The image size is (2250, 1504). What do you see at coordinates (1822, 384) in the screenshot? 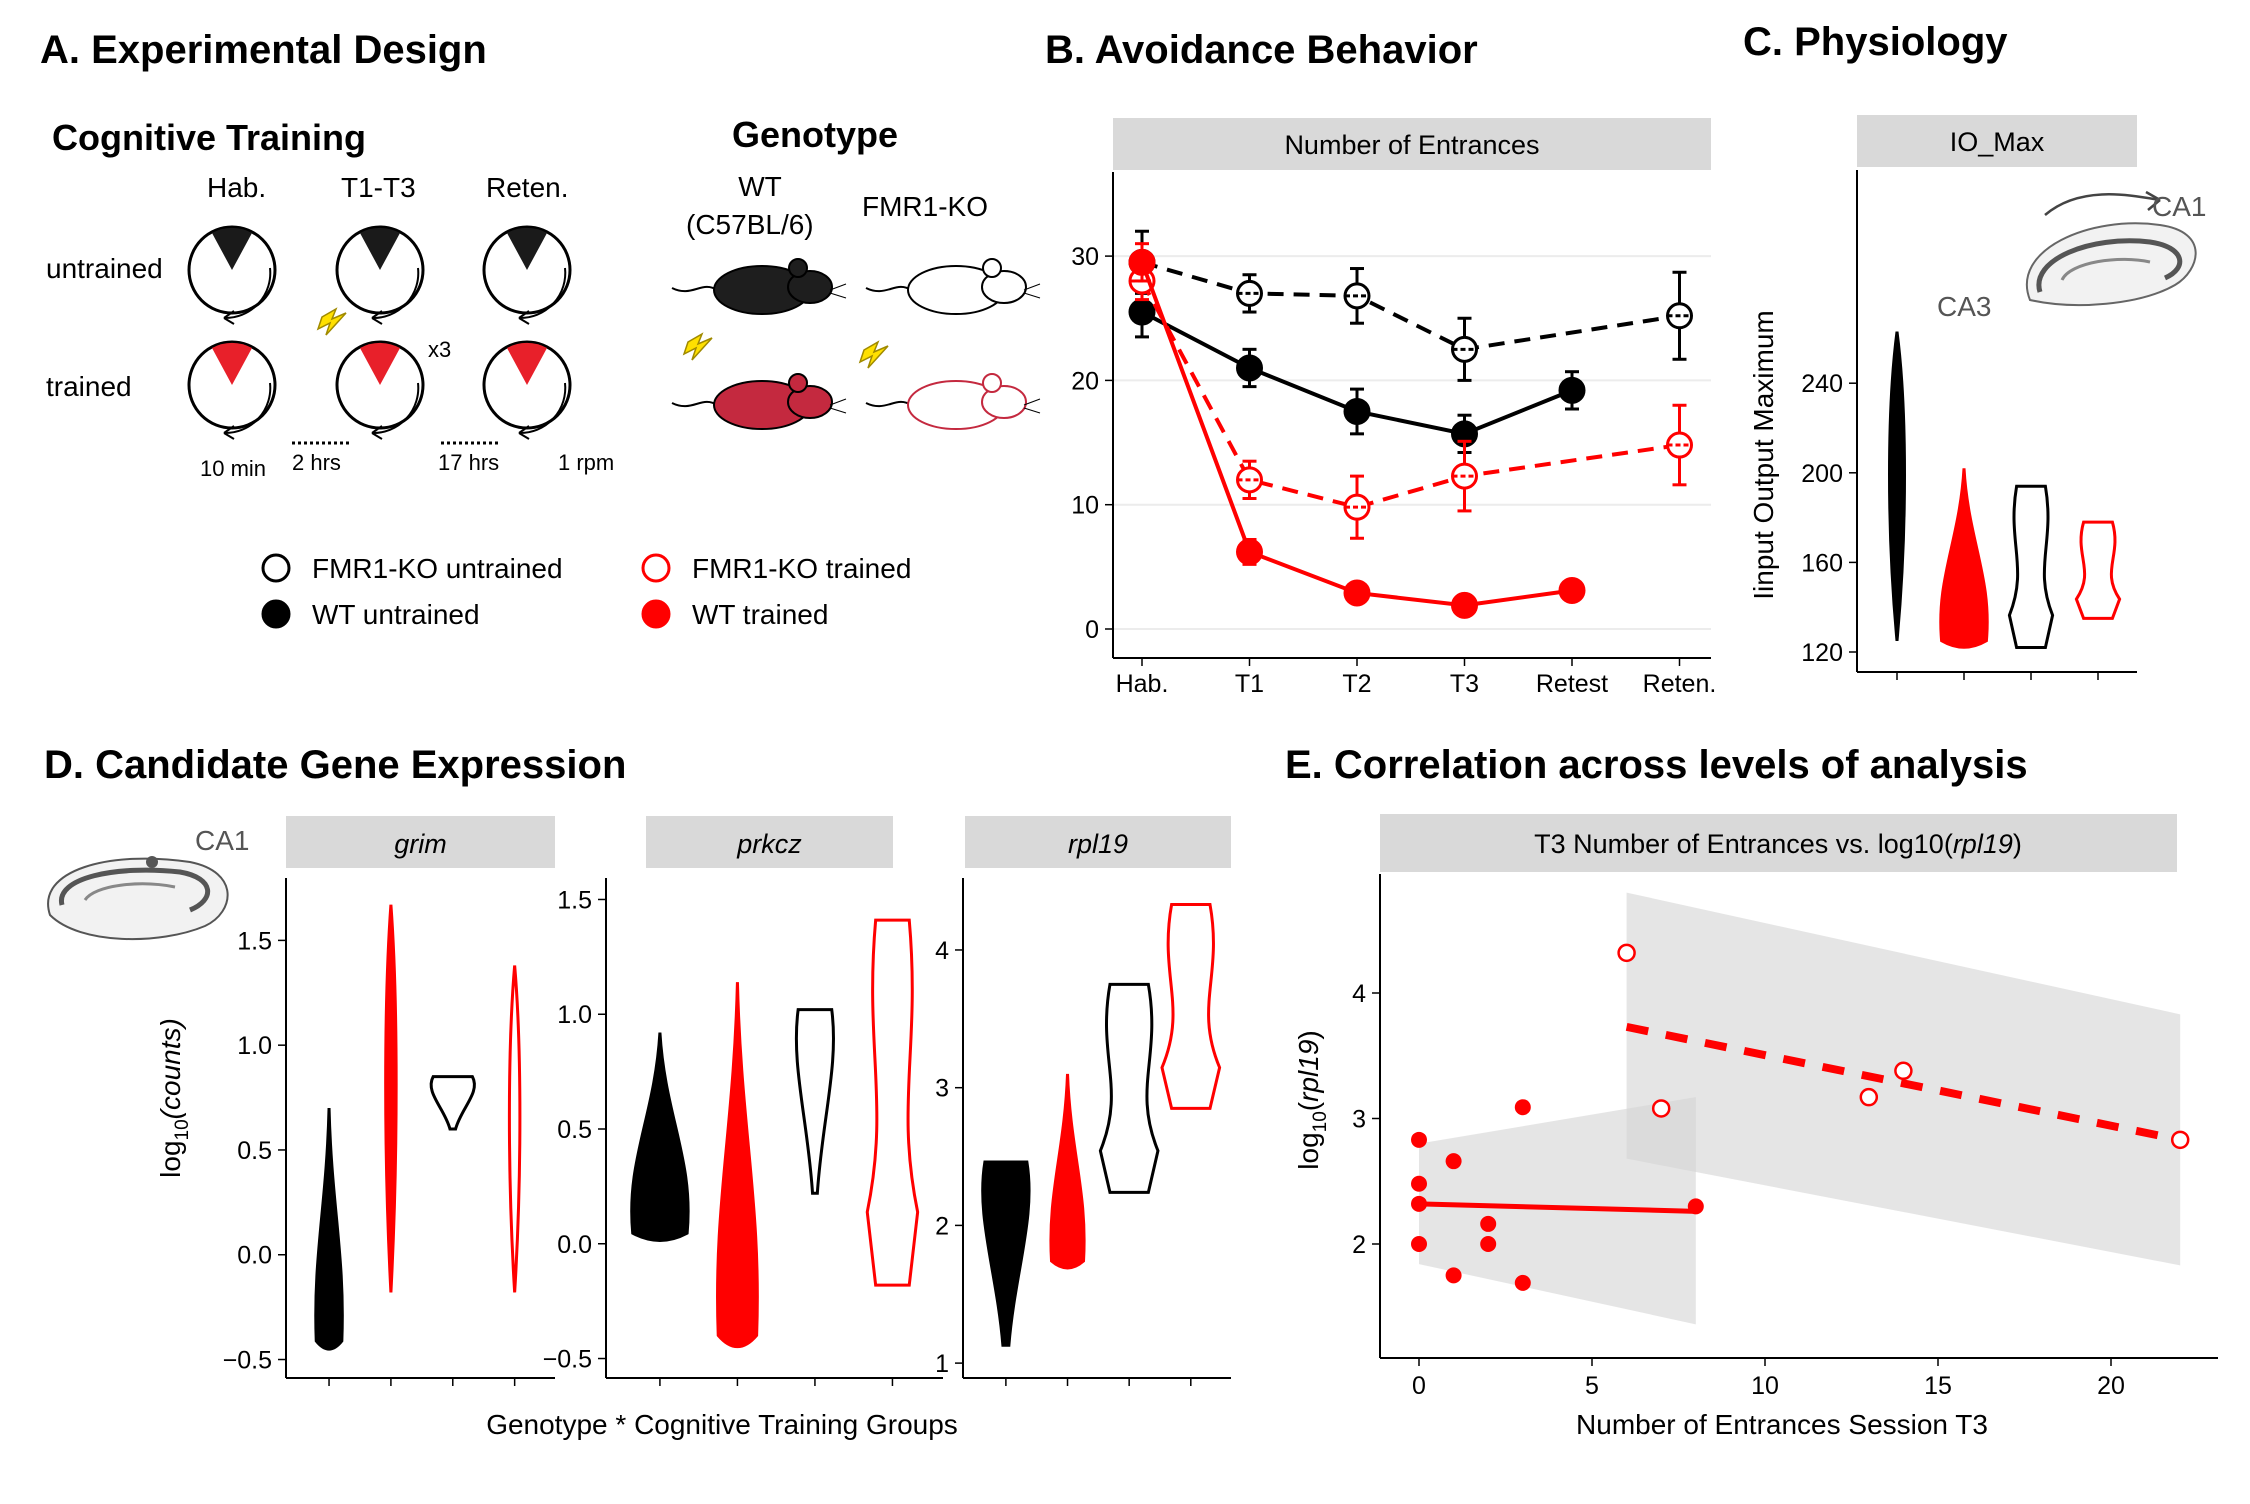
I see `y-tick-label: 240` at bounding box center [1822, 384].